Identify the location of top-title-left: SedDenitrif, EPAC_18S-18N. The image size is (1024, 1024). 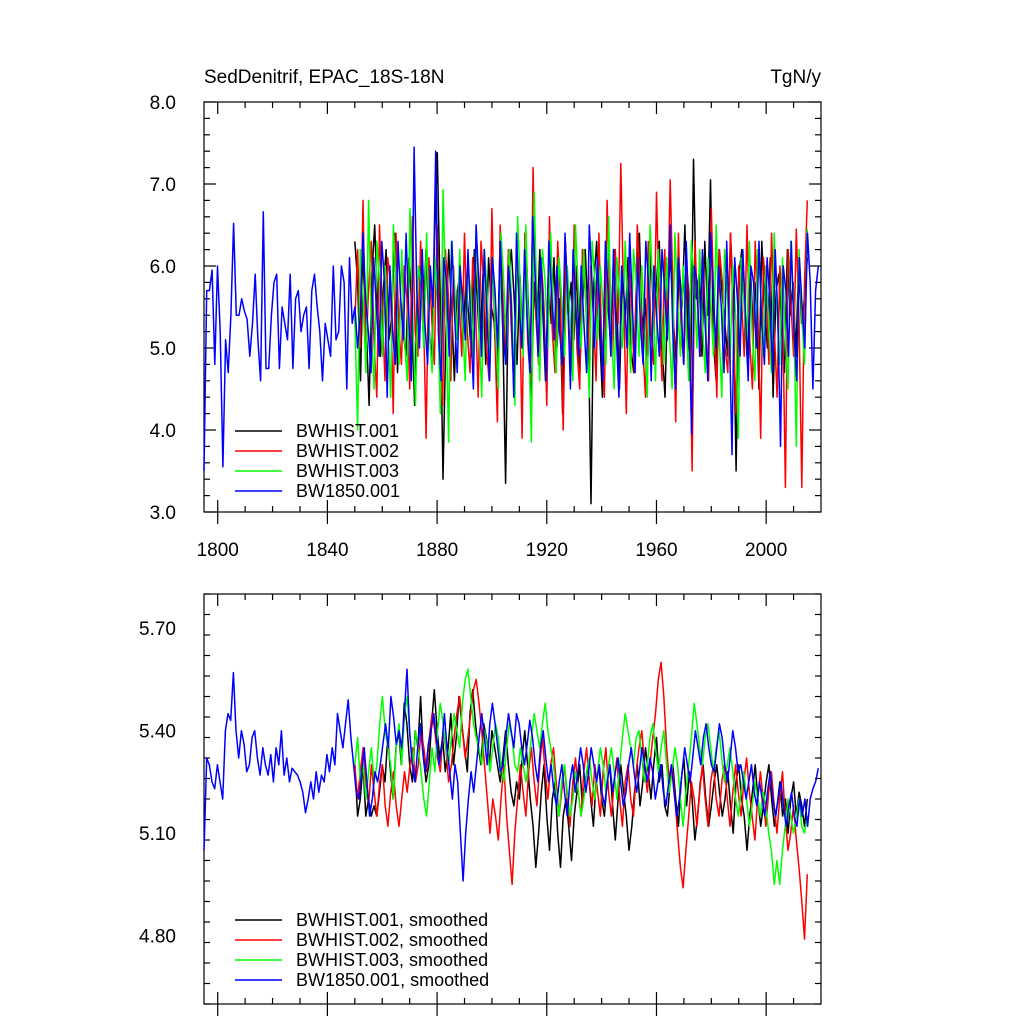
(324, 77).